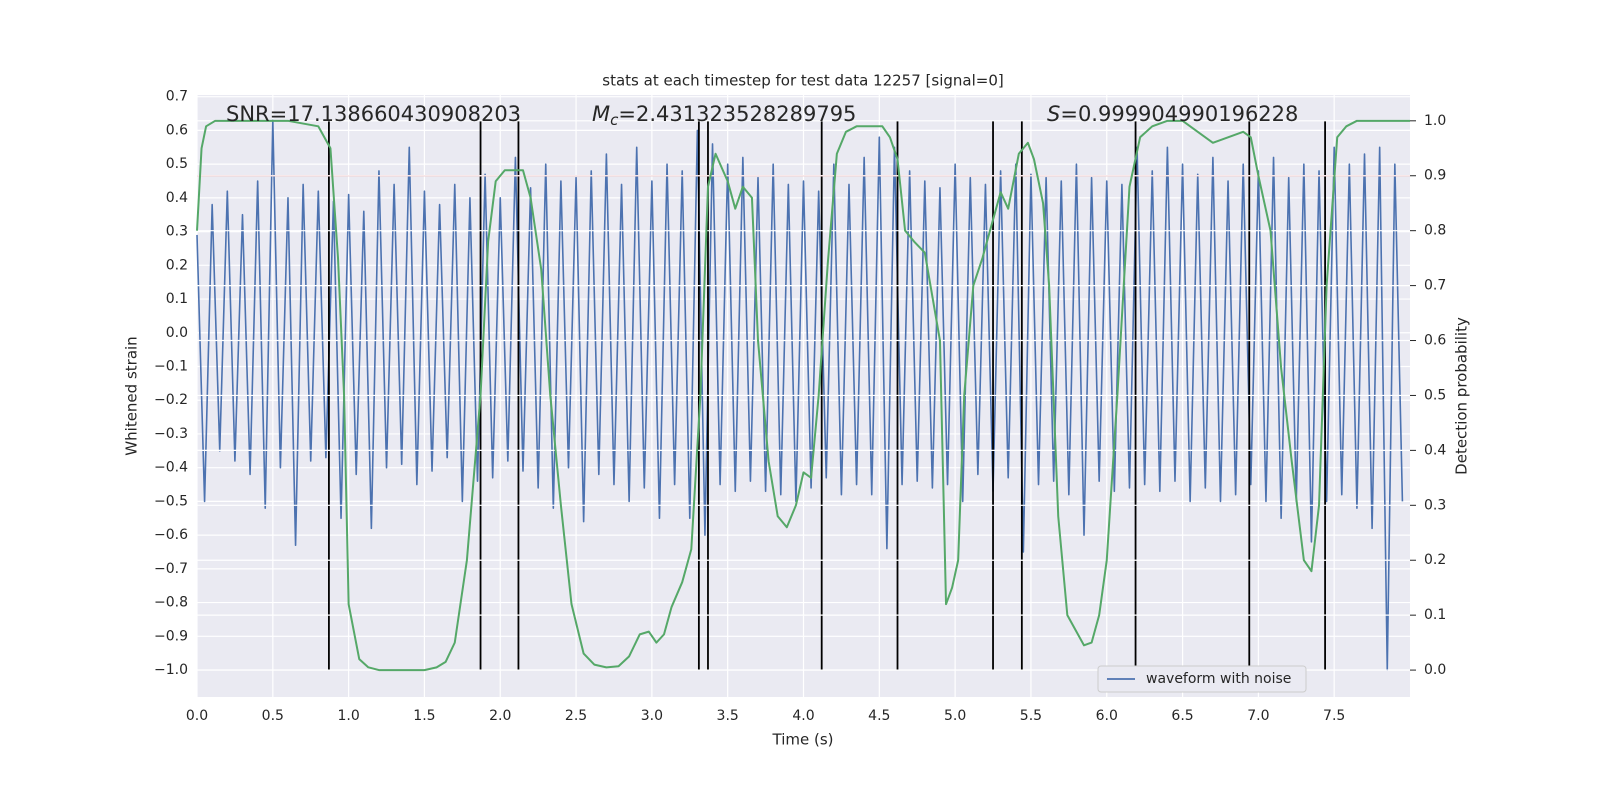 Image resolution: width=1600 pixels, height=804 pixels. Describe the element at coordinates (1435, 286) in the screenshot. I see `y2-tick-label: 0.7` at that location.